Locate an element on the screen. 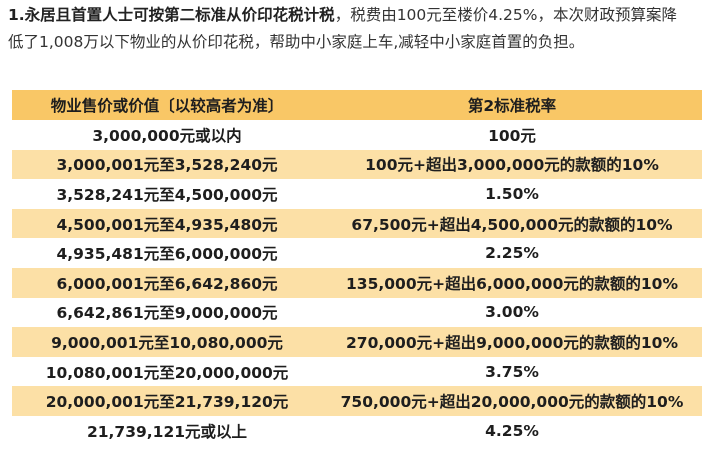 Image resolution: width=719 pixels, height=467 pixels. header-rate: 第2标准税率 is located at coordinates (512, 106).